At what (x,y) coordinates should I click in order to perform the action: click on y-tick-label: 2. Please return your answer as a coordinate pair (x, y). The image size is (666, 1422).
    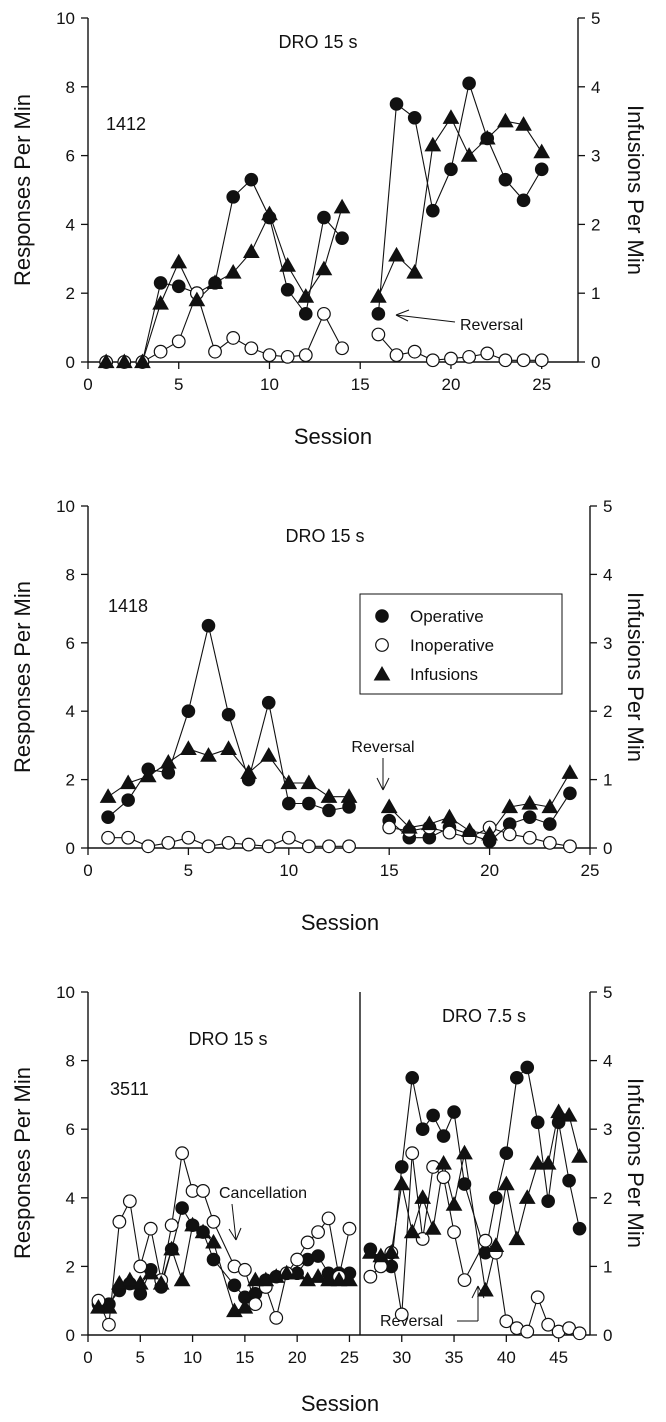
    Looking at the image, I should click on (70, 293).